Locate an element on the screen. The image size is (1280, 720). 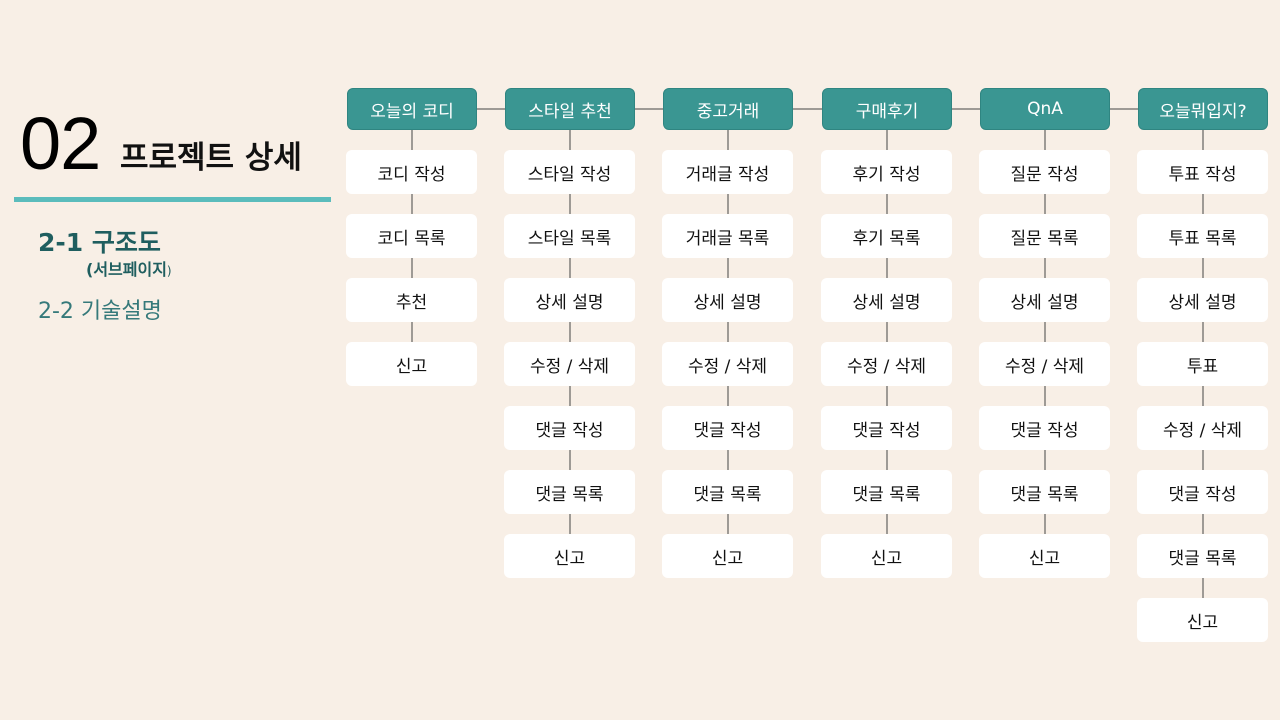
title-divider is located at coordinates (172, 199).